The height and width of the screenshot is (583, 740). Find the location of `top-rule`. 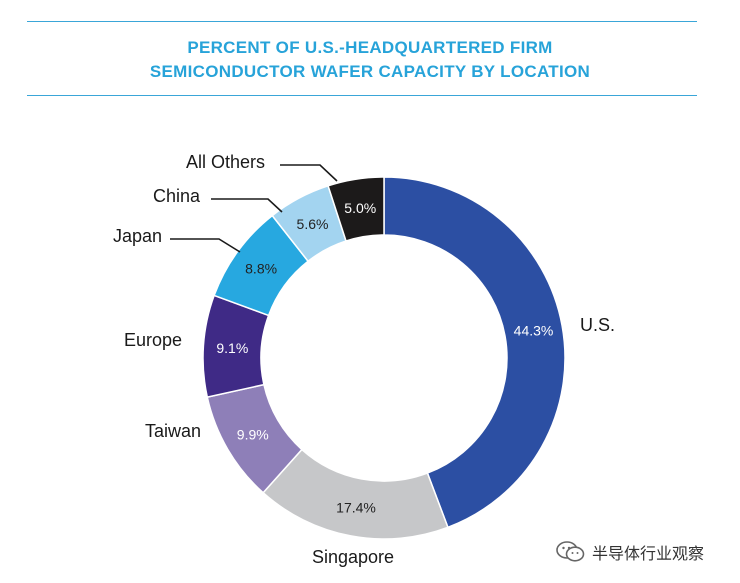

top-rule is located at coordinates (362, 21).